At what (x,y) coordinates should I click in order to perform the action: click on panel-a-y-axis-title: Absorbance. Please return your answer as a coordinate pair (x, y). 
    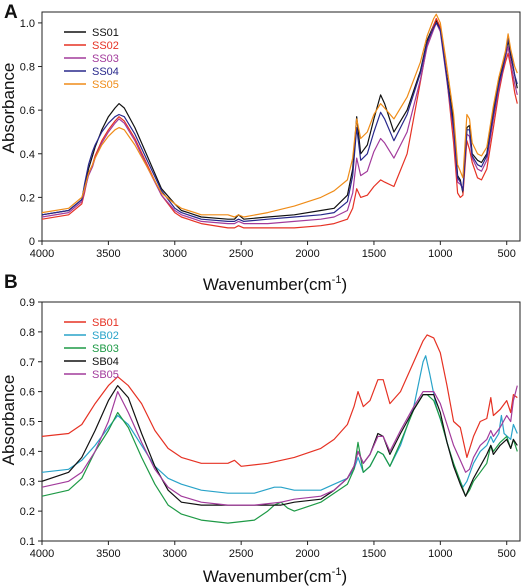
    Looking at the image, I should click on (9, 108).